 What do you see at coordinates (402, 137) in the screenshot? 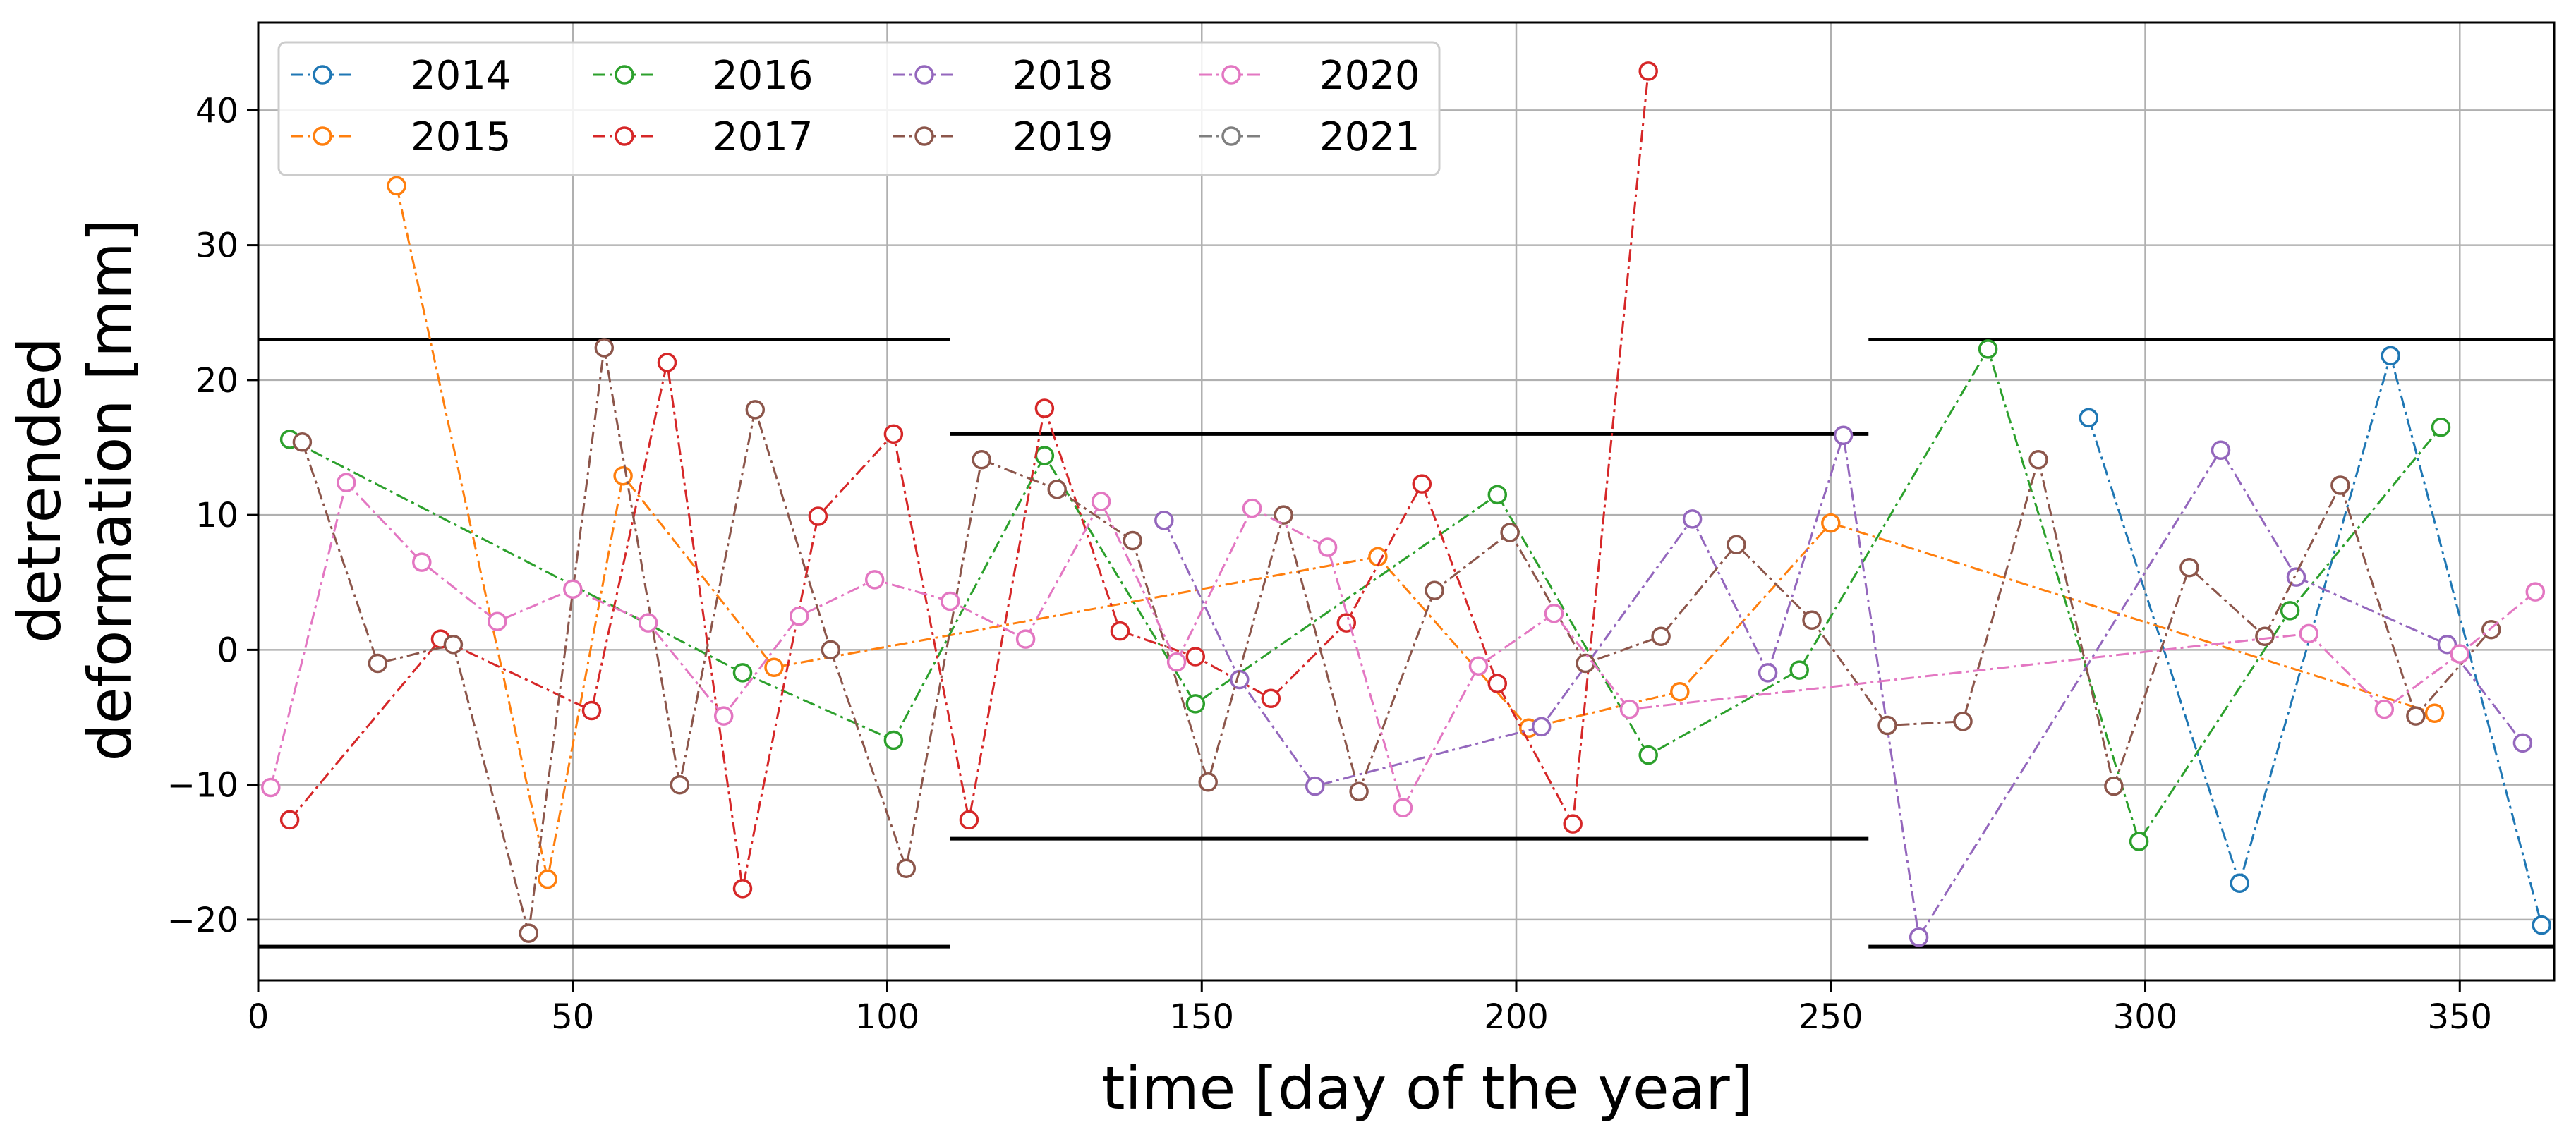
I see `legend-item-2015: 2015` at bounding box center [402, 137].